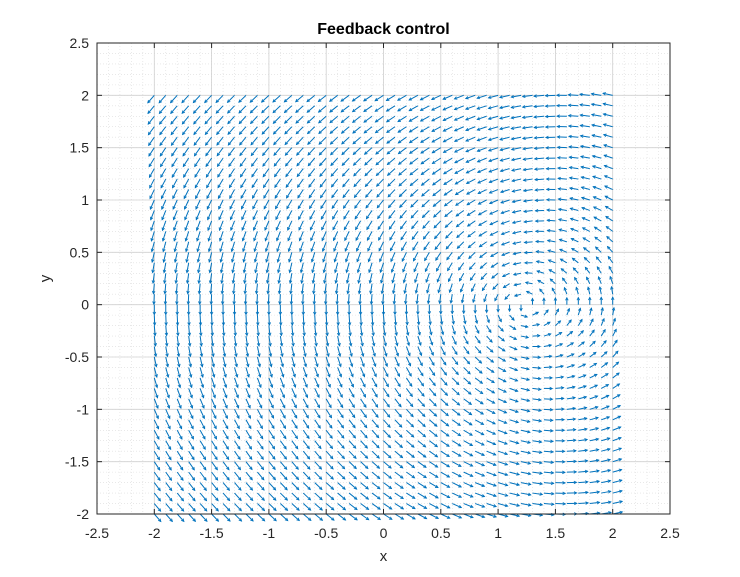 Image resolution: width=740 pixels, height=577 pixels. What do you see at coordinates (441, 533) in the screenshot?
I see `x-tick-label: 0.5` at bounding box center [441, 533].